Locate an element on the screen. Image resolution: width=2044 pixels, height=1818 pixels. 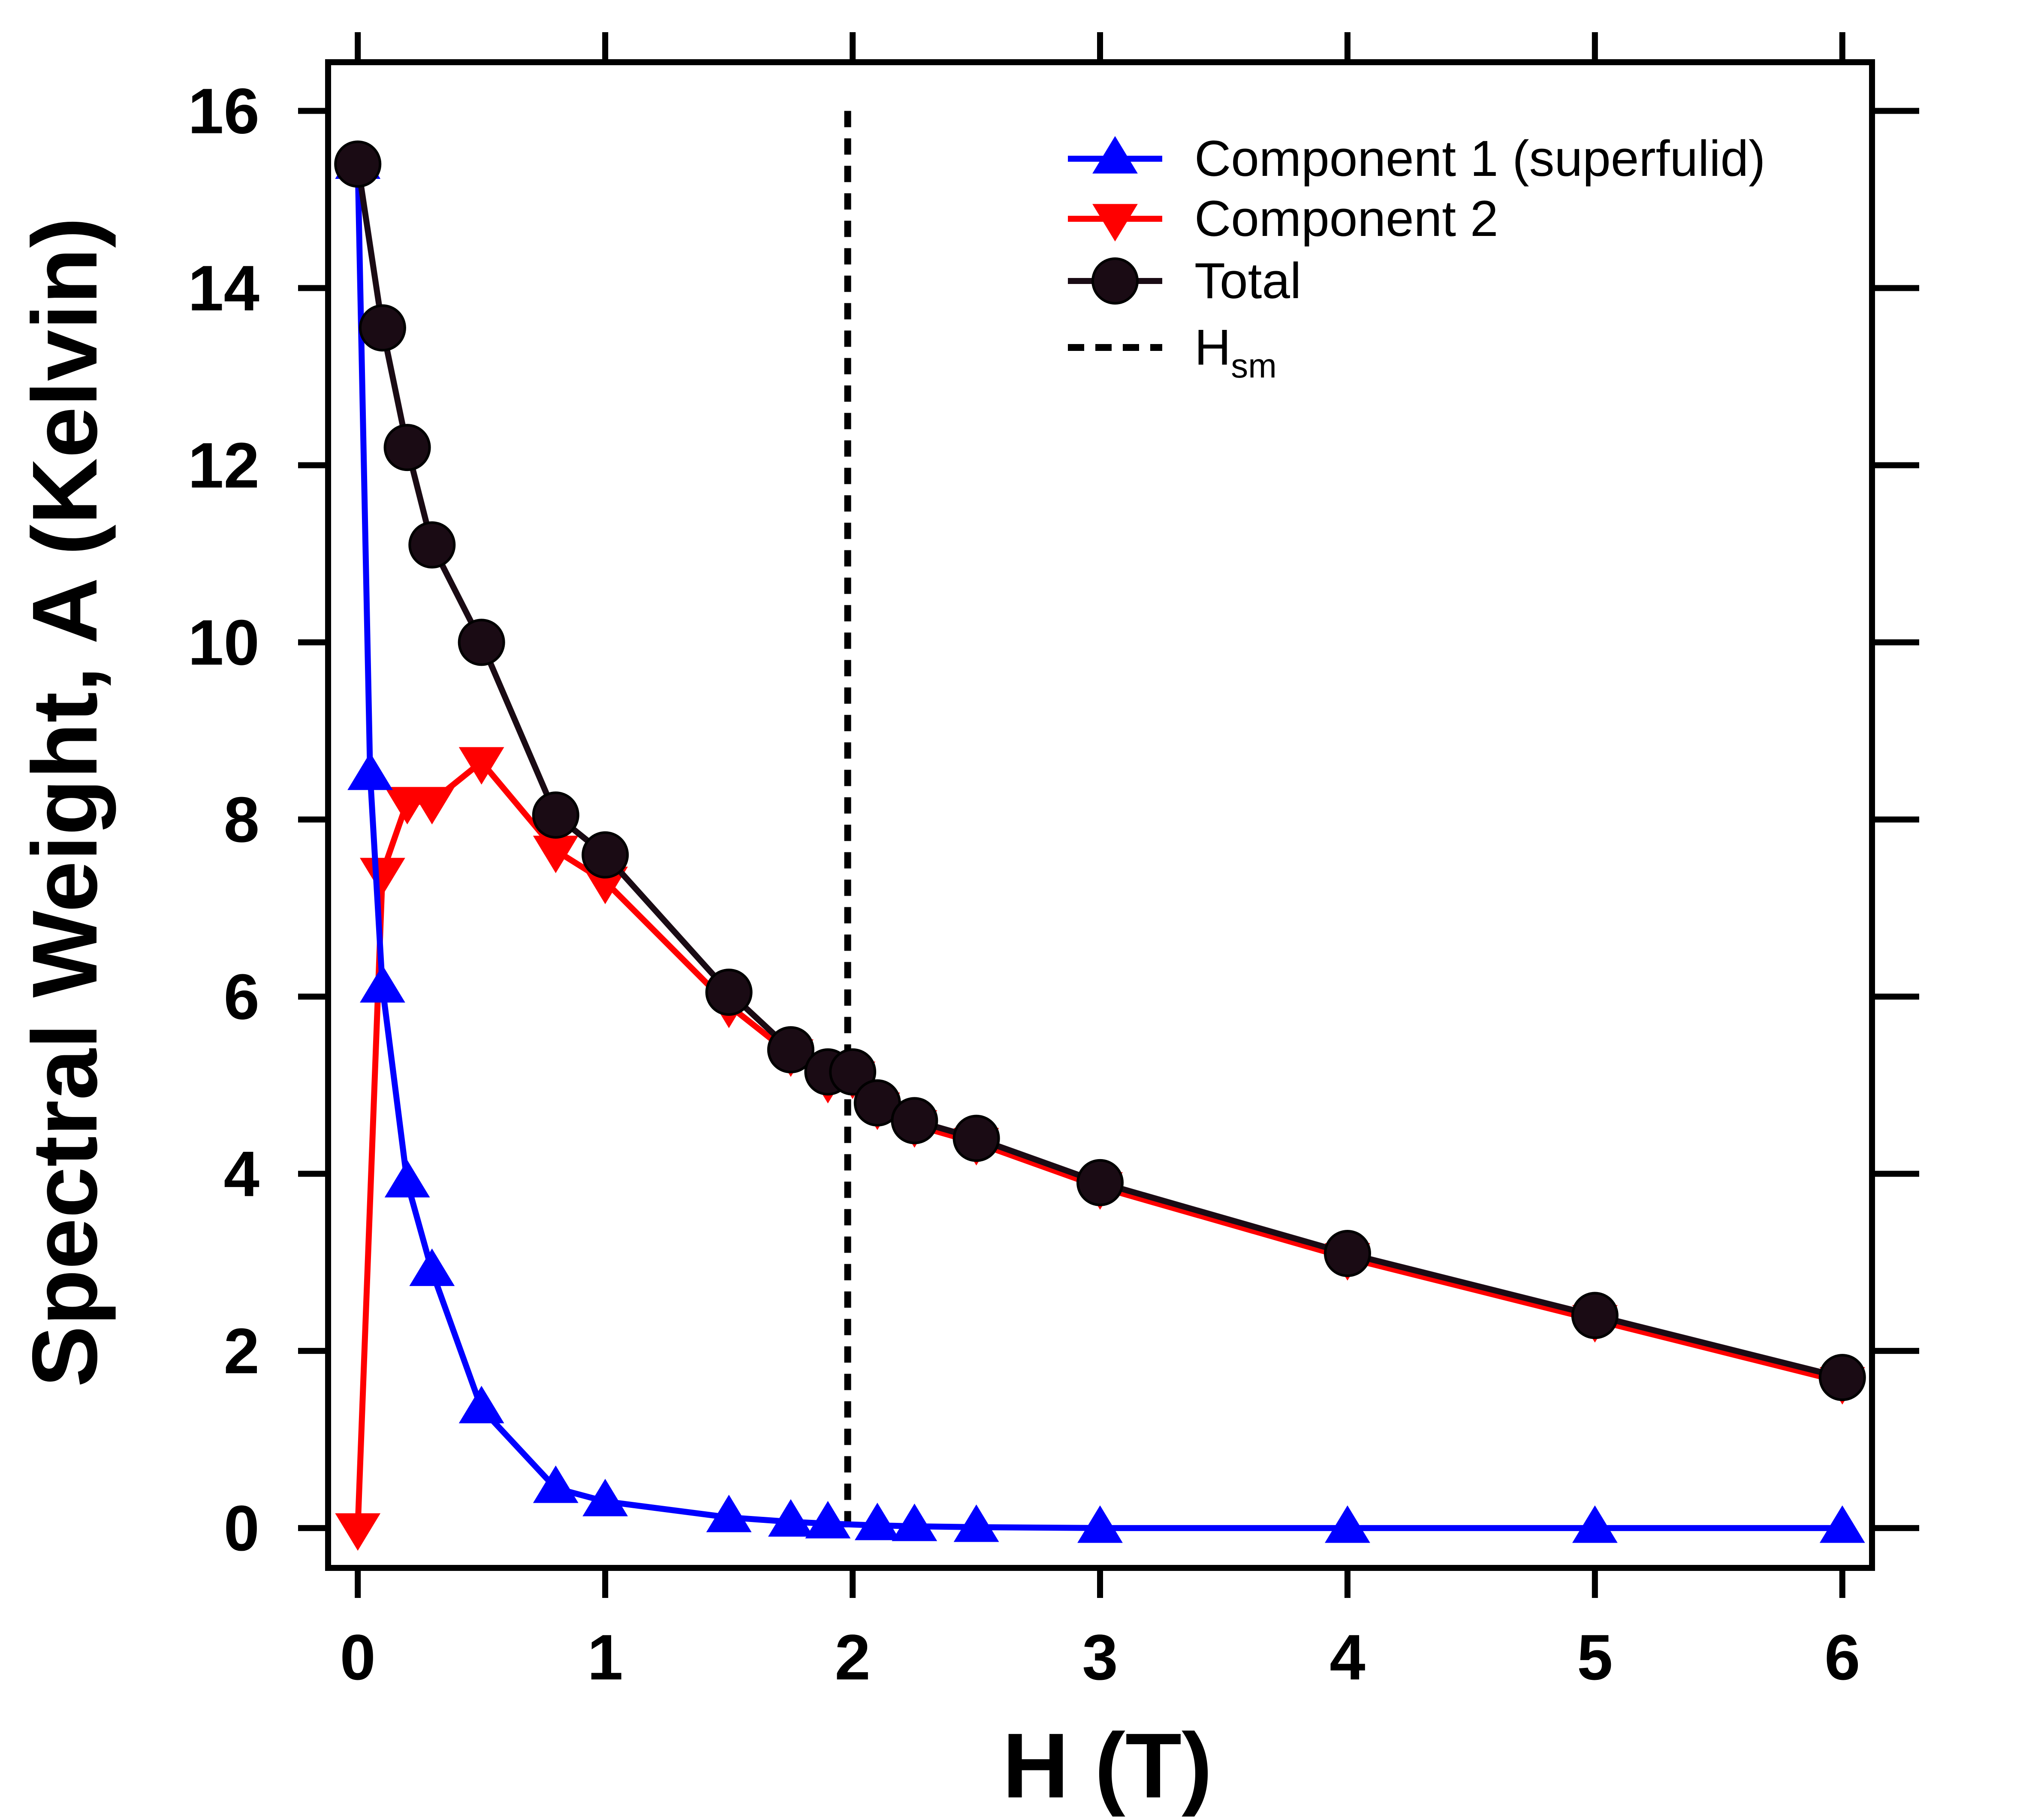
legend-label-3: Total is located at coordinates (1247, 281).